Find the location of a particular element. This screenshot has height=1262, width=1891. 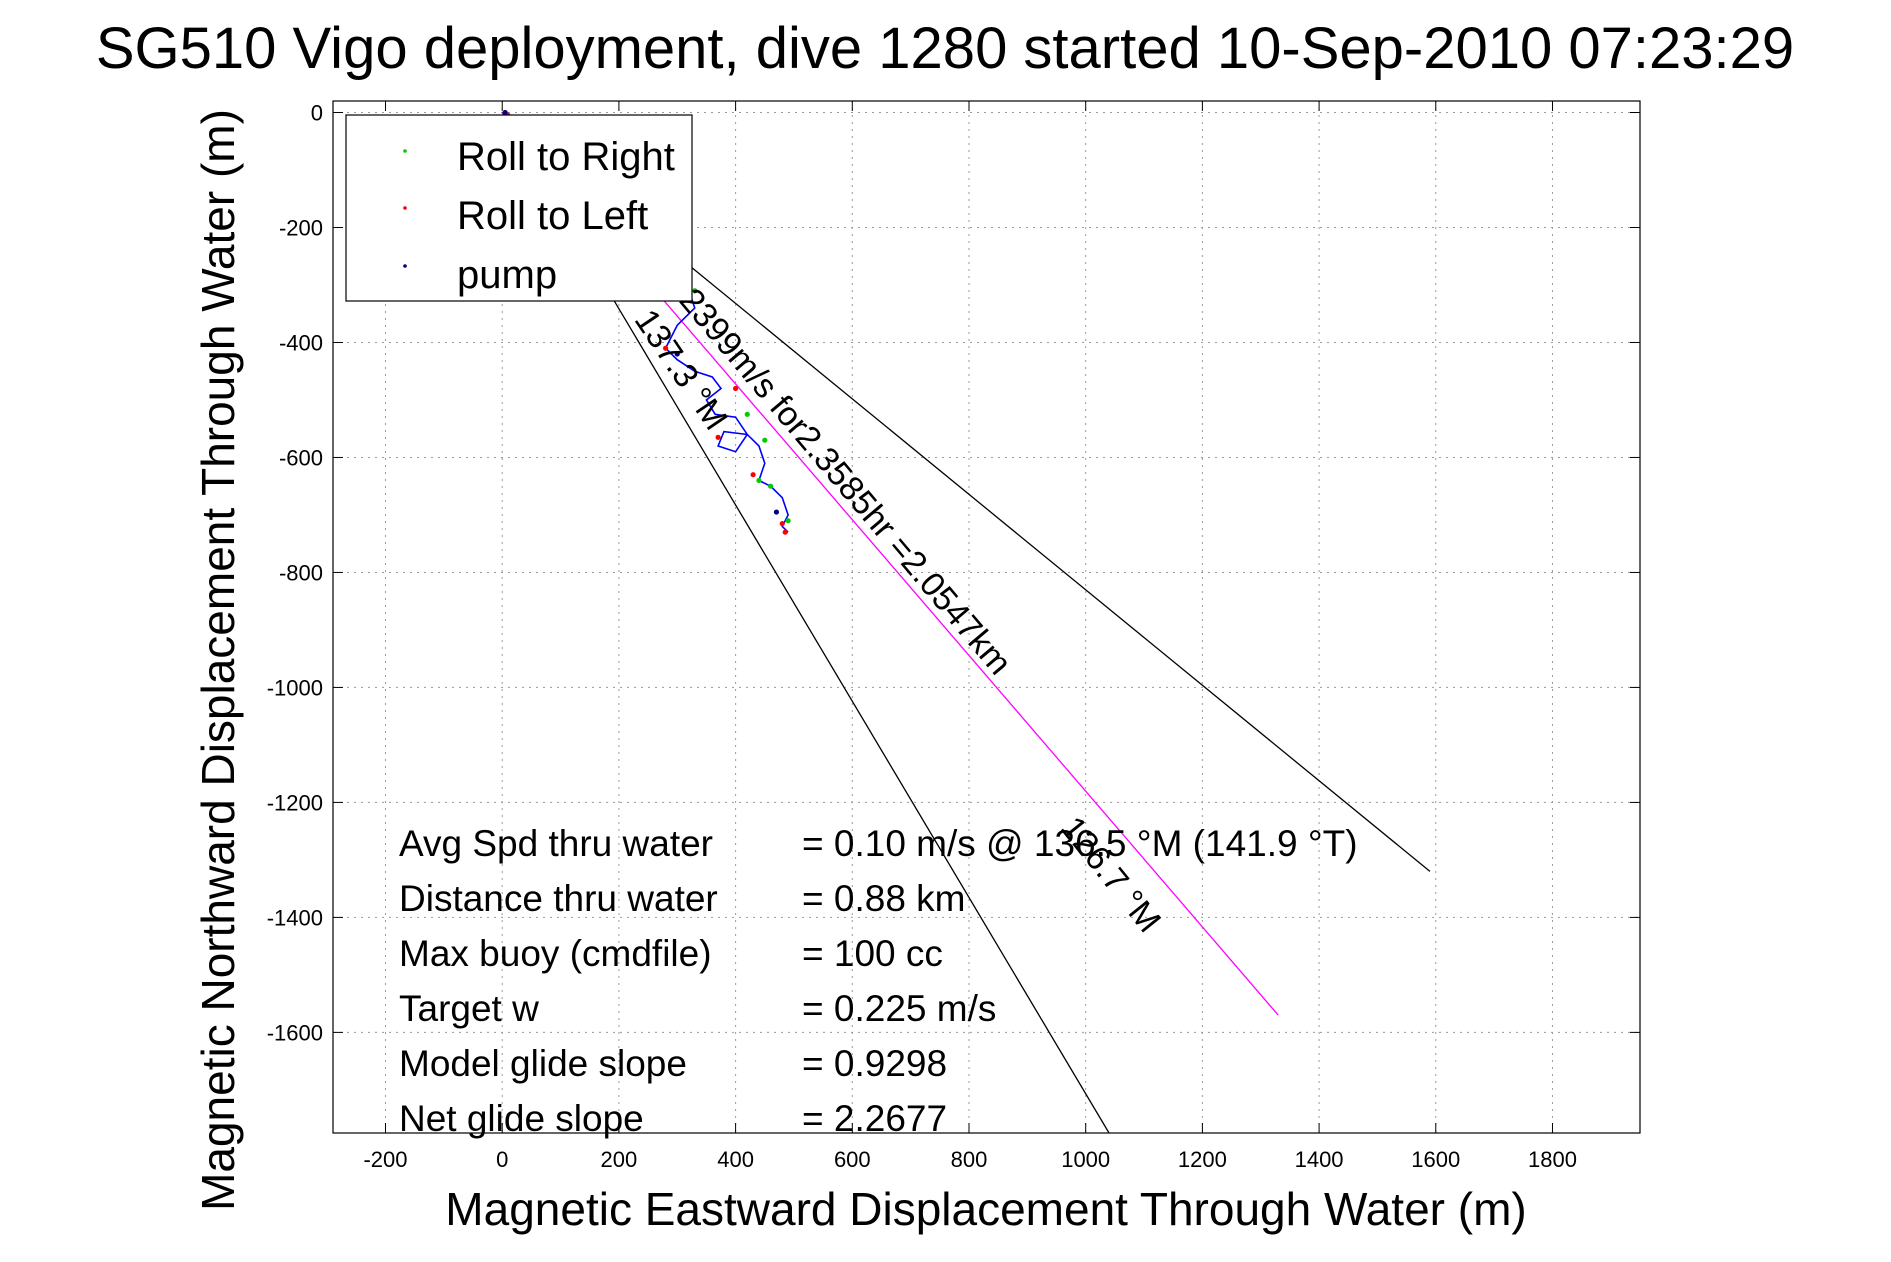

y-tick-label: -400 is located at coordinates (301, 342).